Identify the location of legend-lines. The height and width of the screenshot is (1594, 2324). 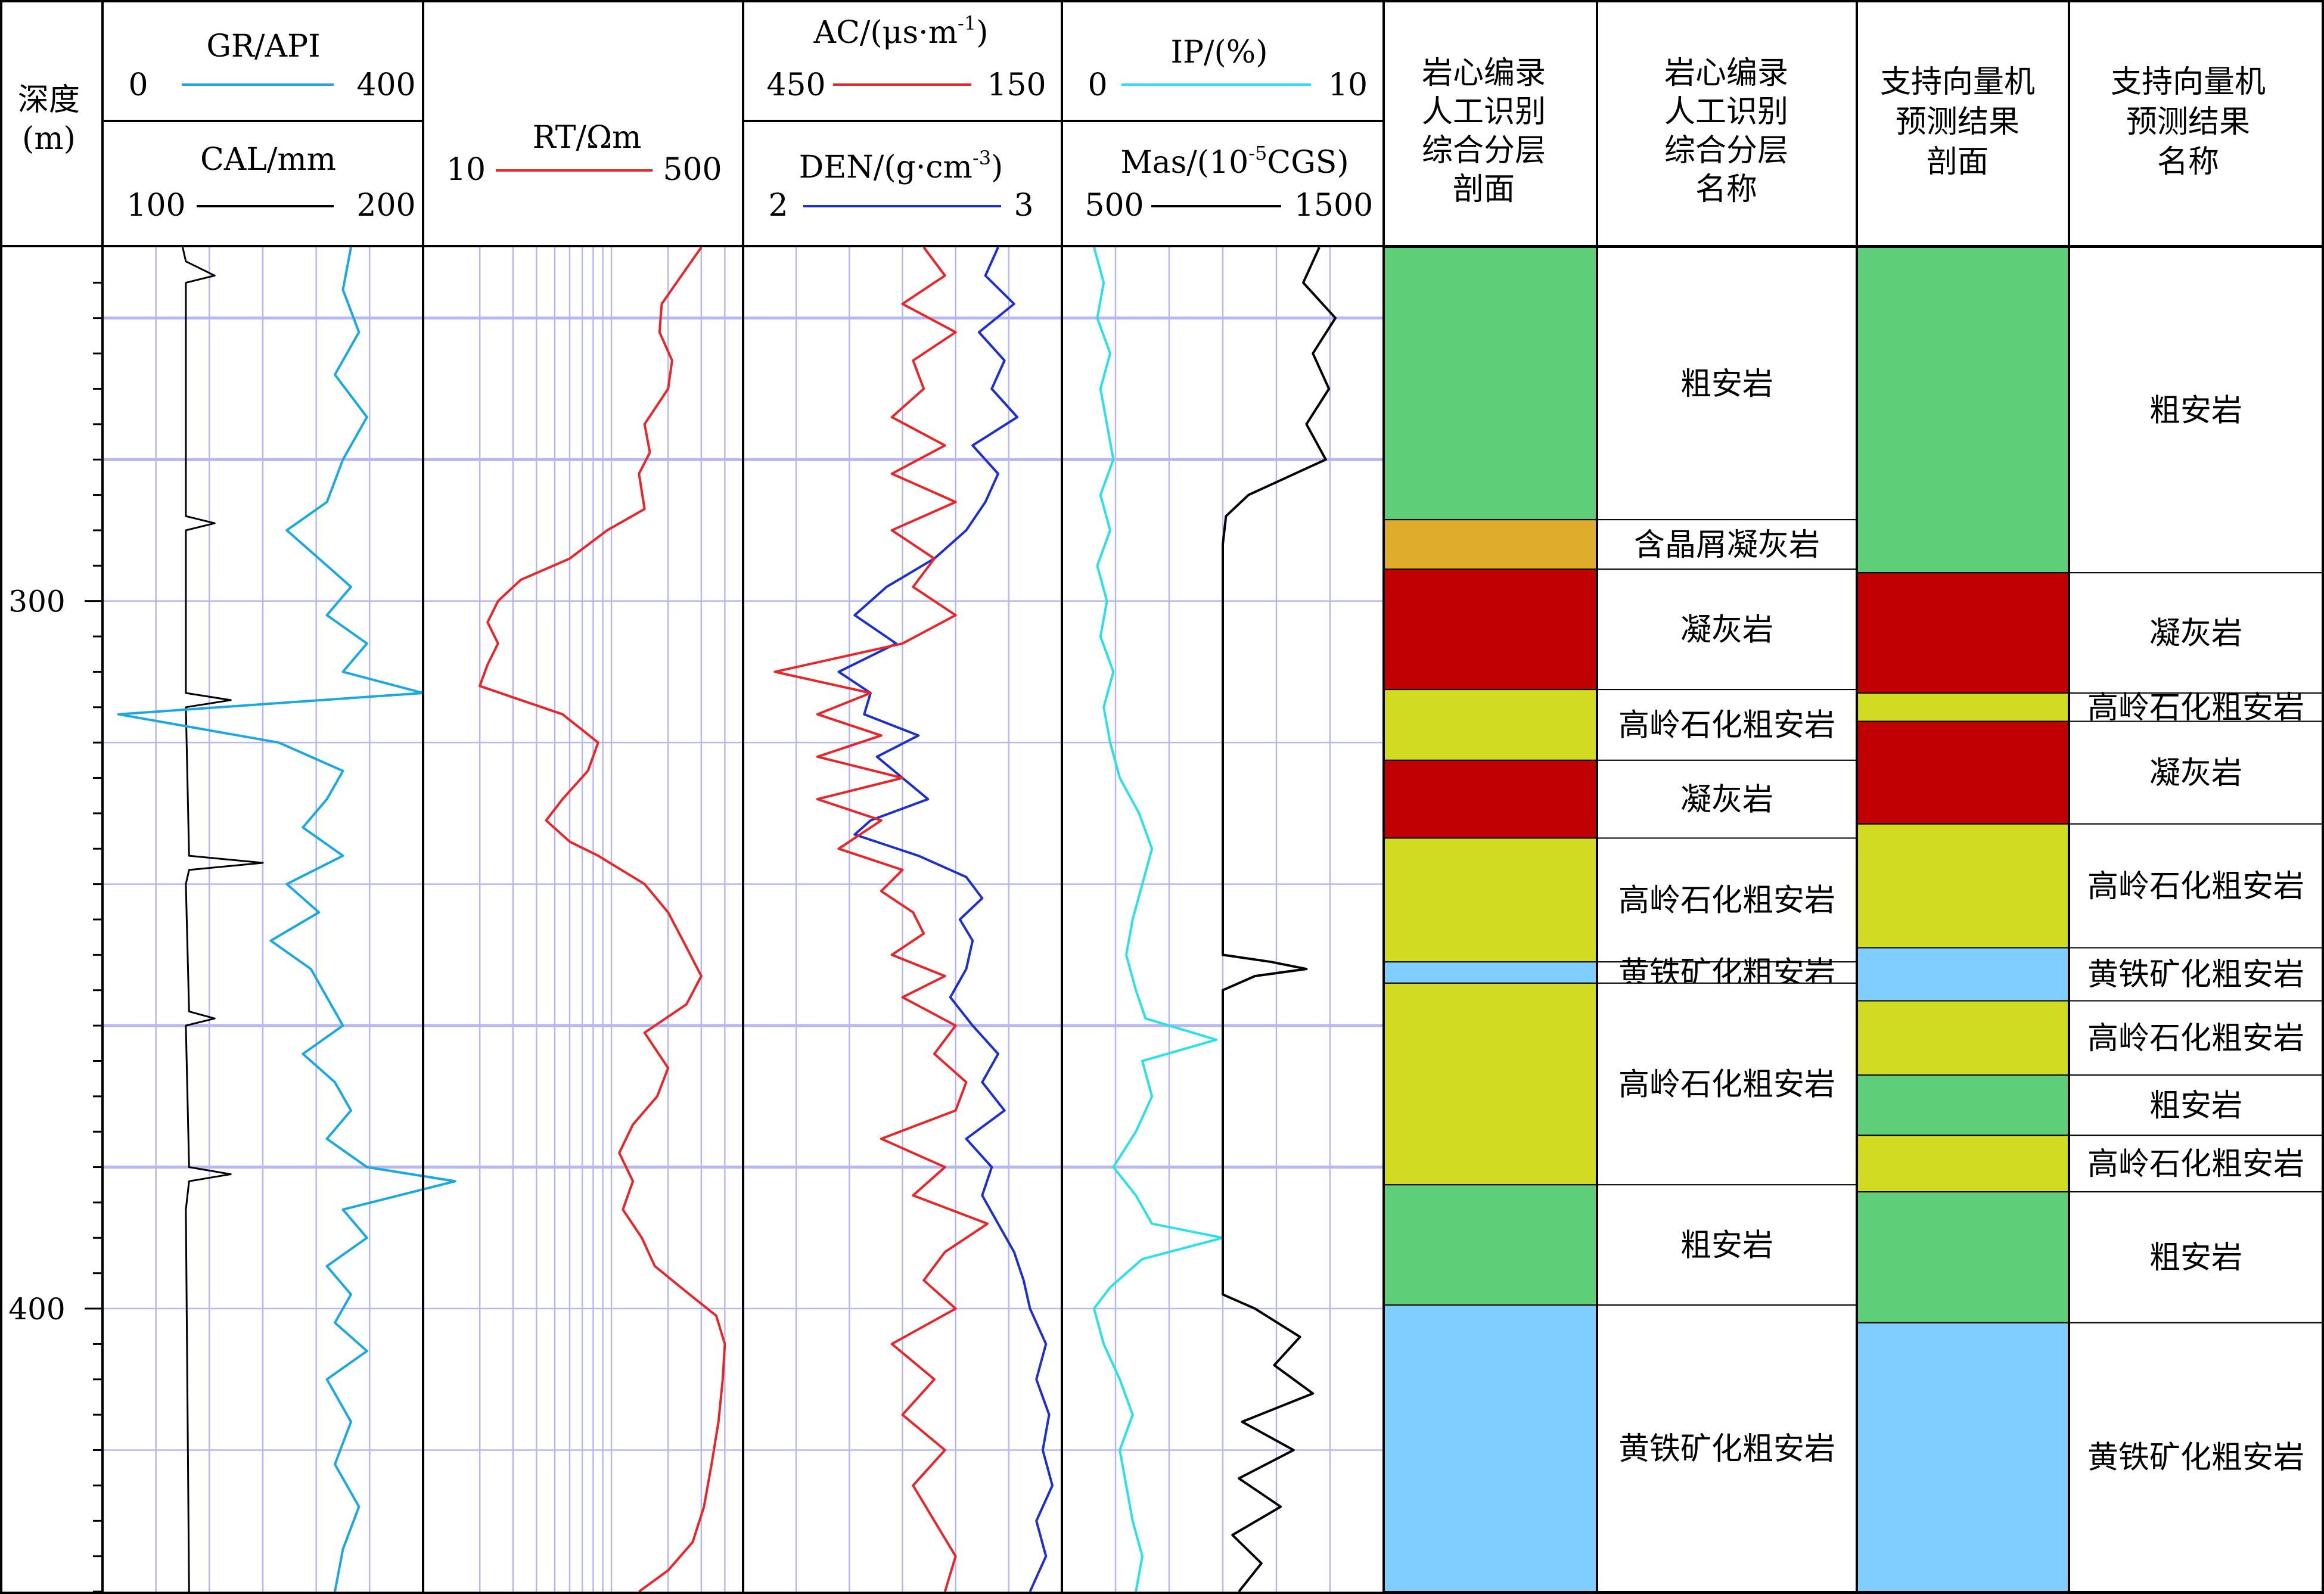
(746, 145).